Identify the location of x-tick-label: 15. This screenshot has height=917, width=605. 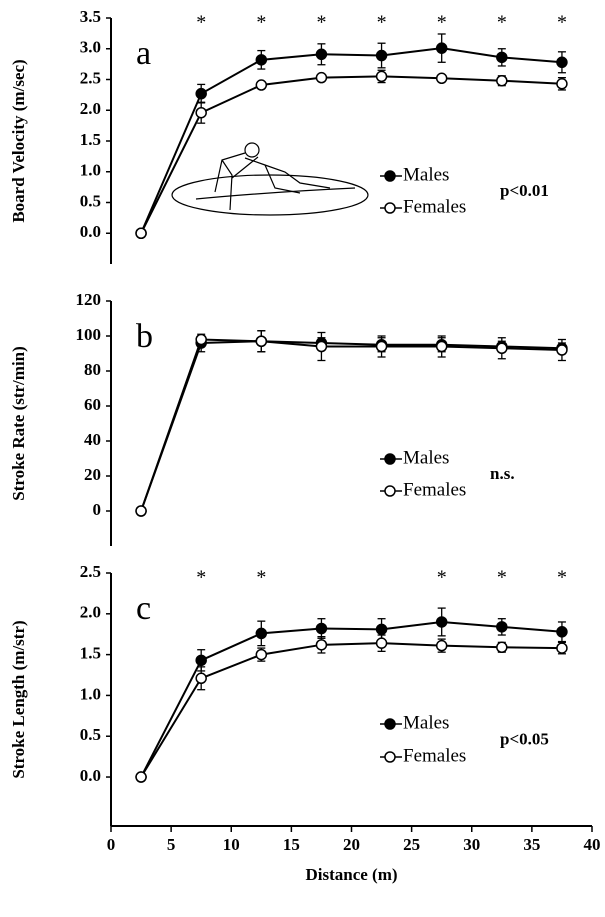
(291, 844).